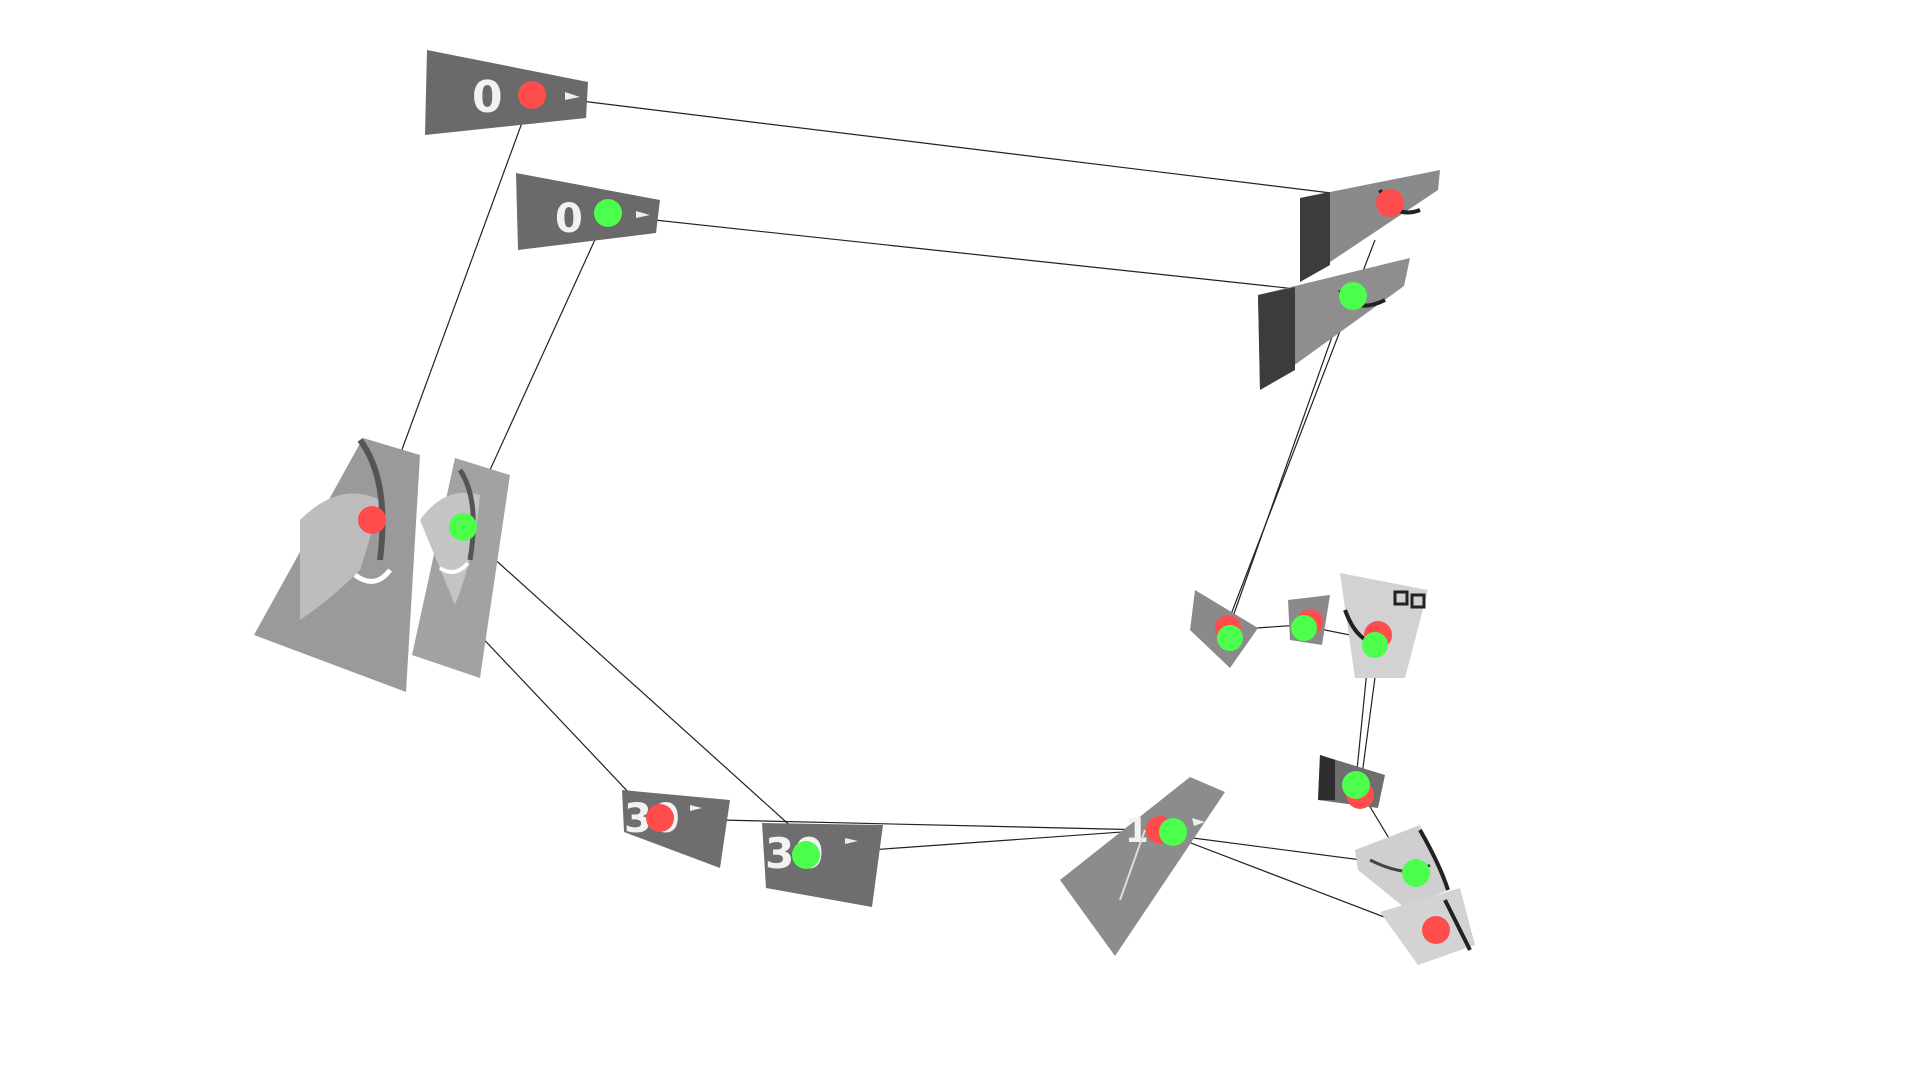  What do you see at coordinates (461, 568) in the screenshot?
I see `tile-face-left-b` at bounding box center [461, 568].